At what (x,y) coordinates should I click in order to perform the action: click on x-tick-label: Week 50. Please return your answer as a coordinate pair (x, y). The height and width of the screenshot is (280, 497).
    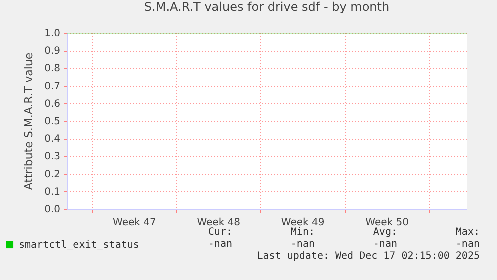
    Looking at the image, I should click on (387, 223).